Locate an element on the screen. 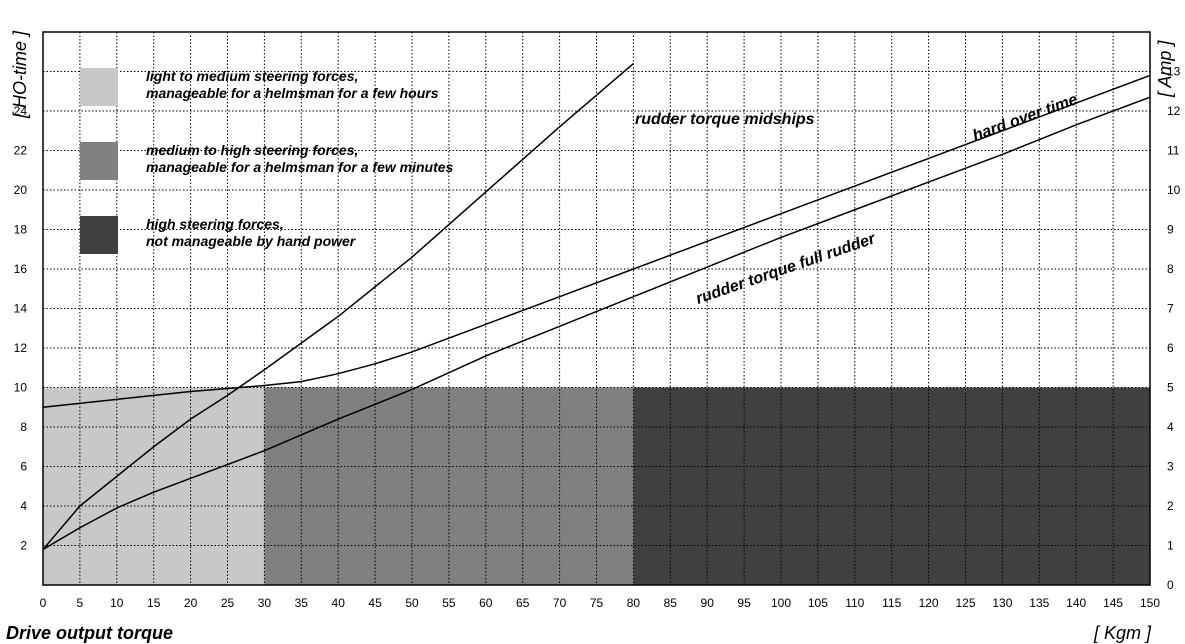 Image resolution: width=1185 pixels, height=644 pixels. y-right-tick-label: 1 is located at coordinates (1170, 546).